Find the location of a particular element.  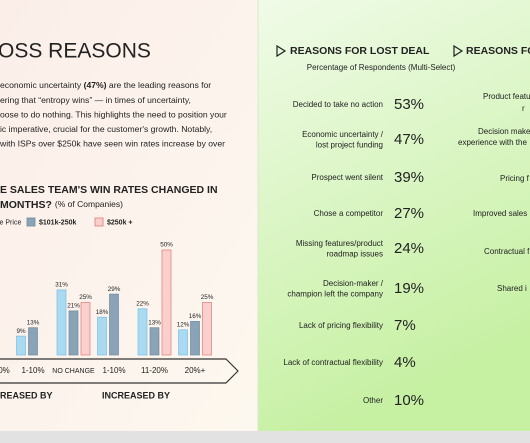

x-tick-label: 11-20% is located at coordinates (154, 370).